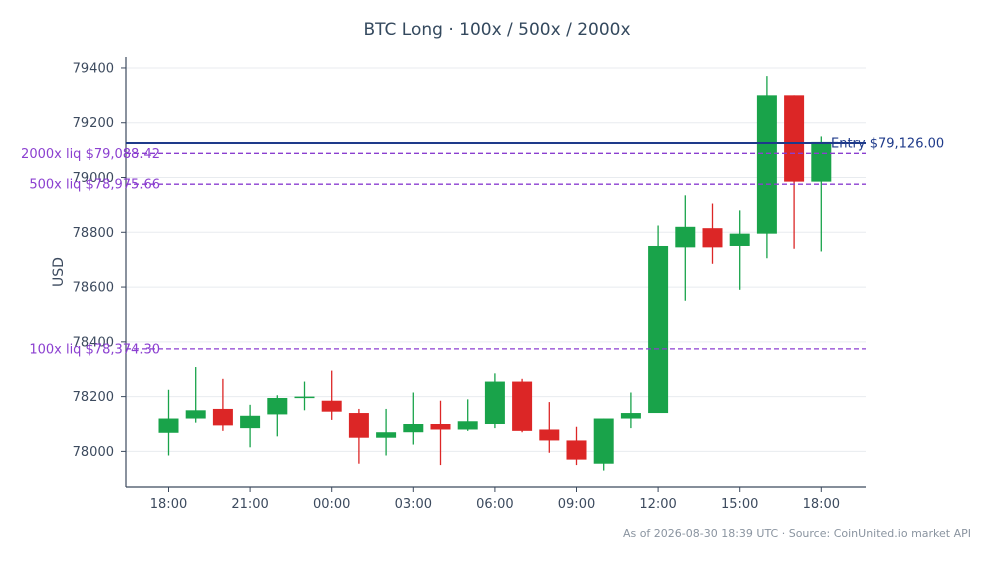 This screenshot has width=994, height=564. I want to click on liquidation-label: 500x liq $78,975.66, so click(94, 185).